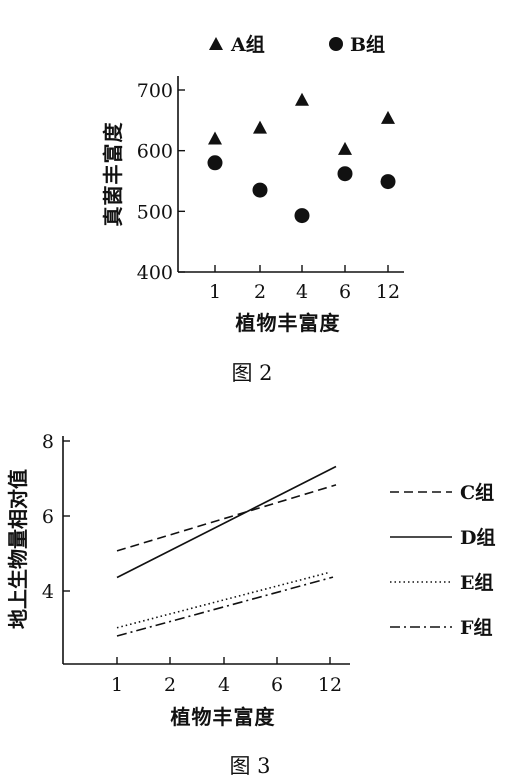 This screenshot has width=513, height=782. What do you see at coordinates (155, 273) in the screenshot?
I see `fig2-y-tick-label: 400` at bounding box center [155, 273].